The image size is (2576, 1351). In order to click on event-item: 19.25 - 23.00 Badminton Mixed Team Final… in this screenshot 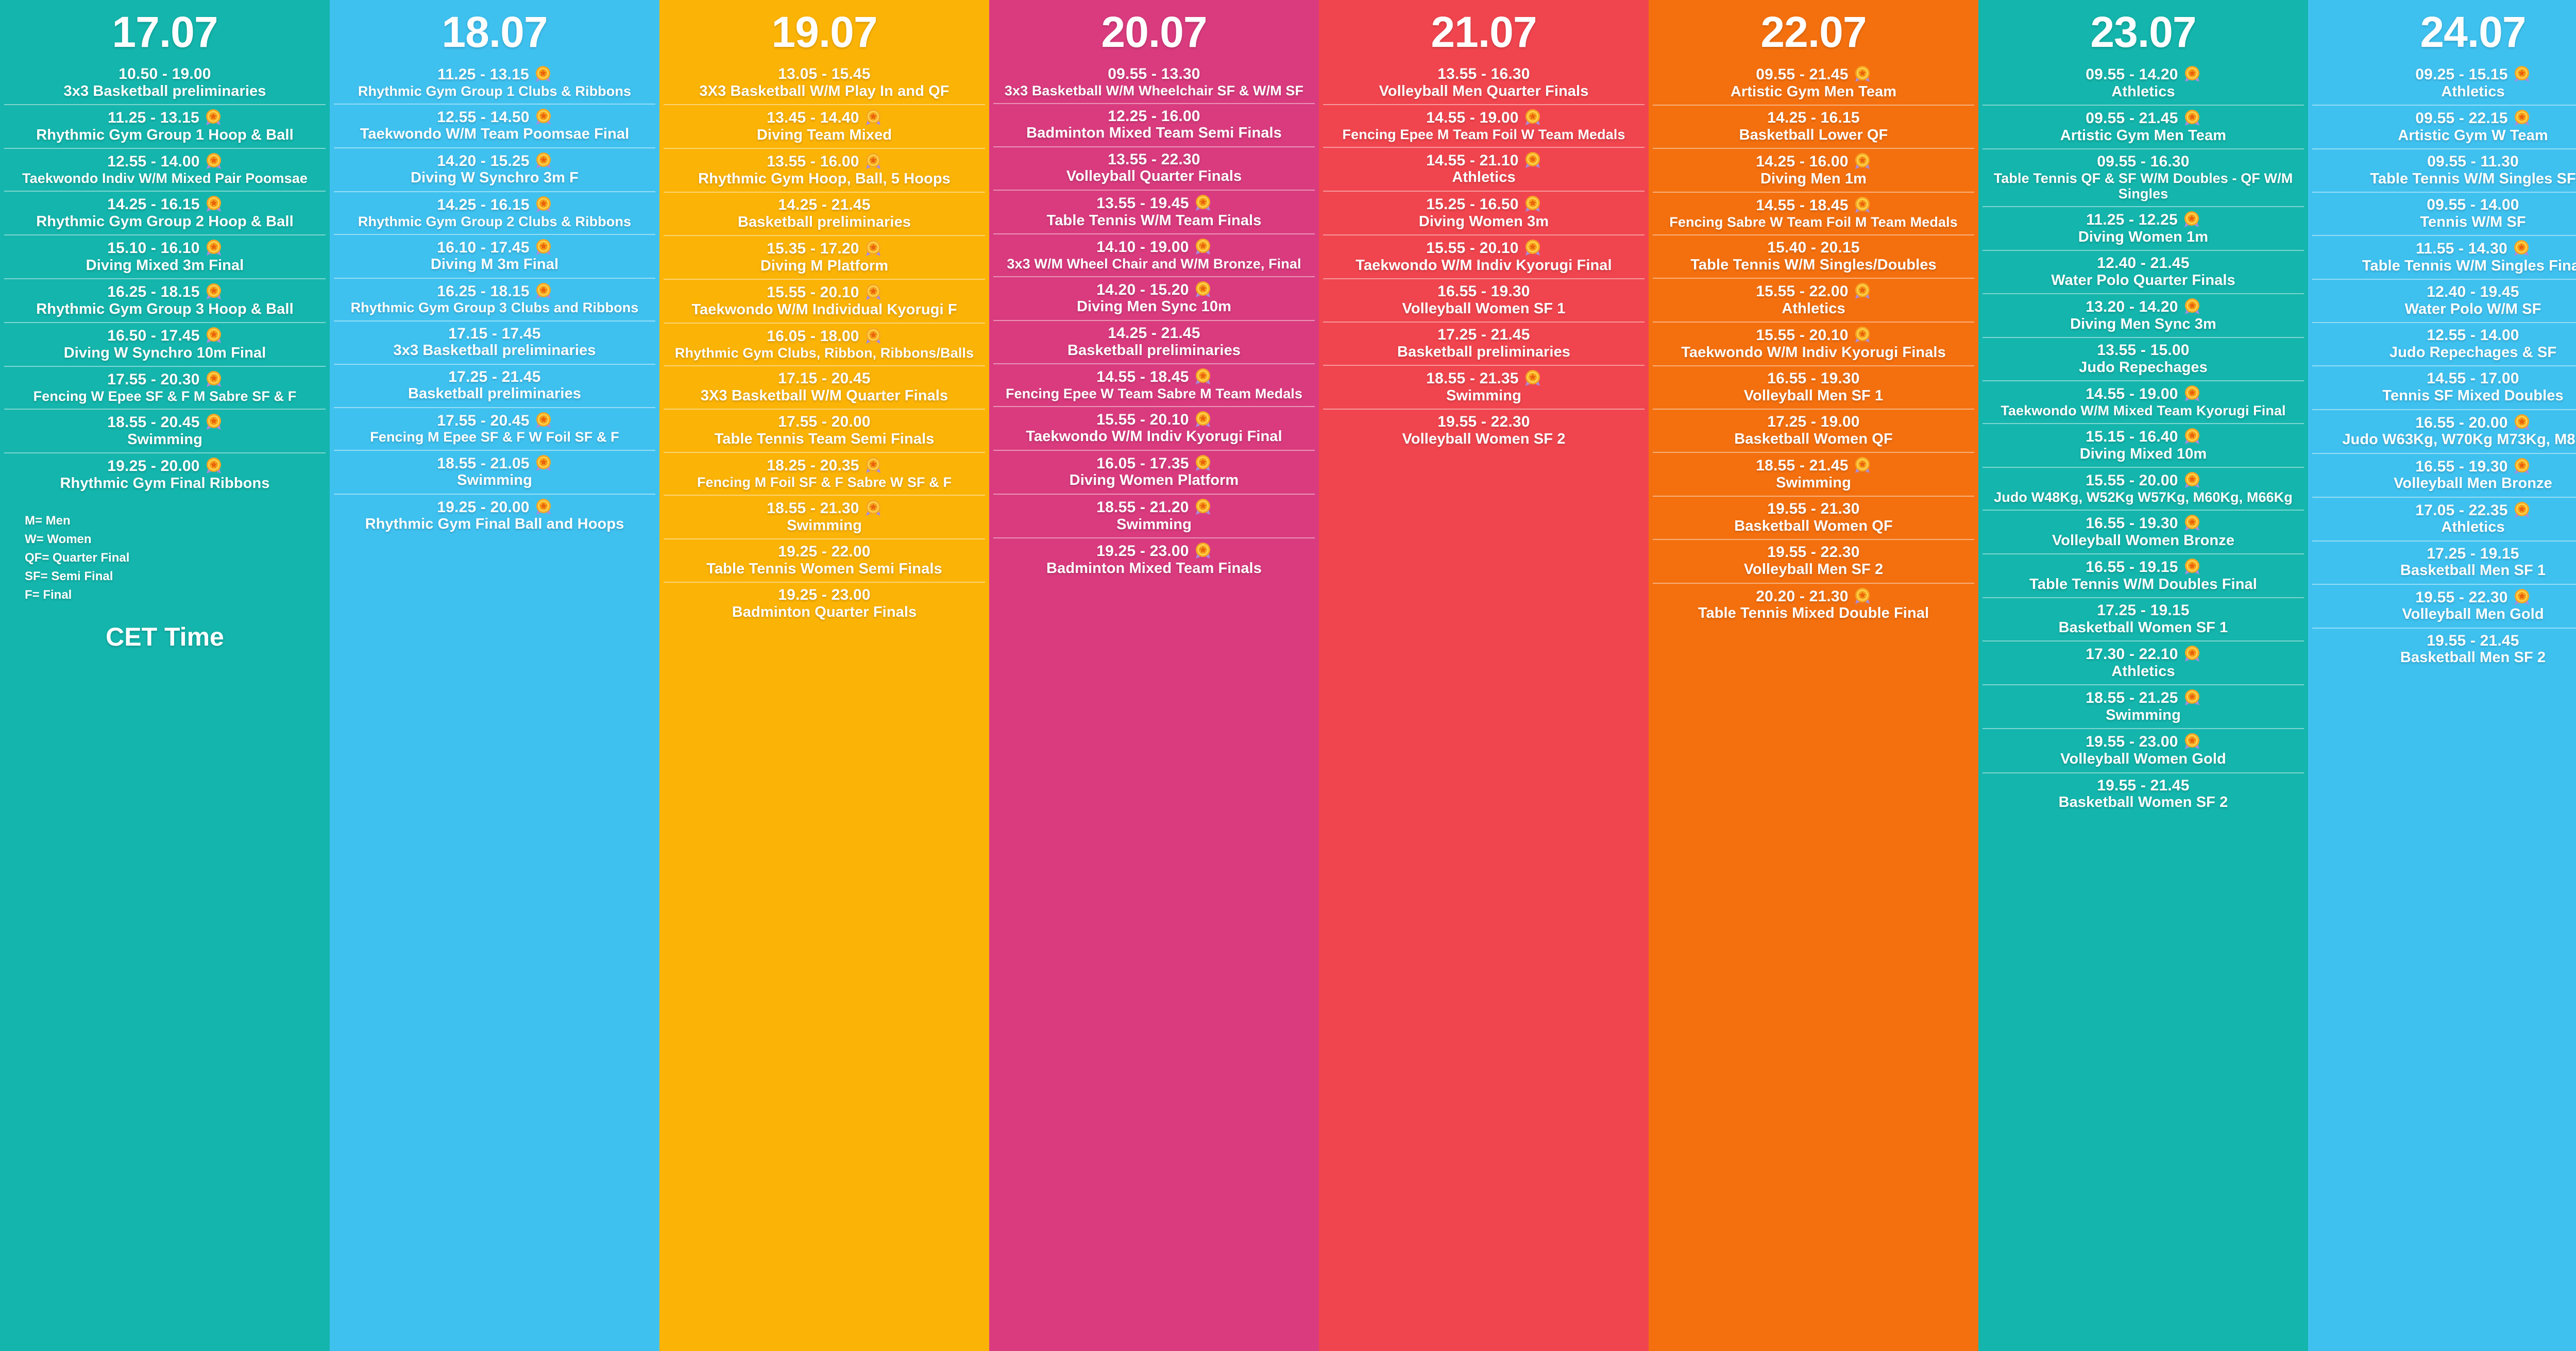, I will do `click(1154, 559)`.